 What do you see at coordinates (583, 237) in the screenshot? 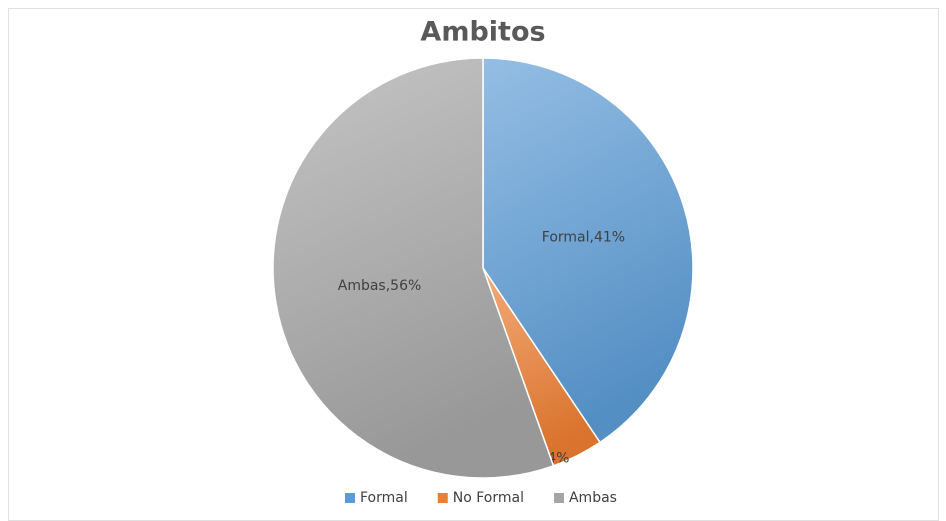
I see `data-label: Formal,41%` at bounding box center [583, 237].